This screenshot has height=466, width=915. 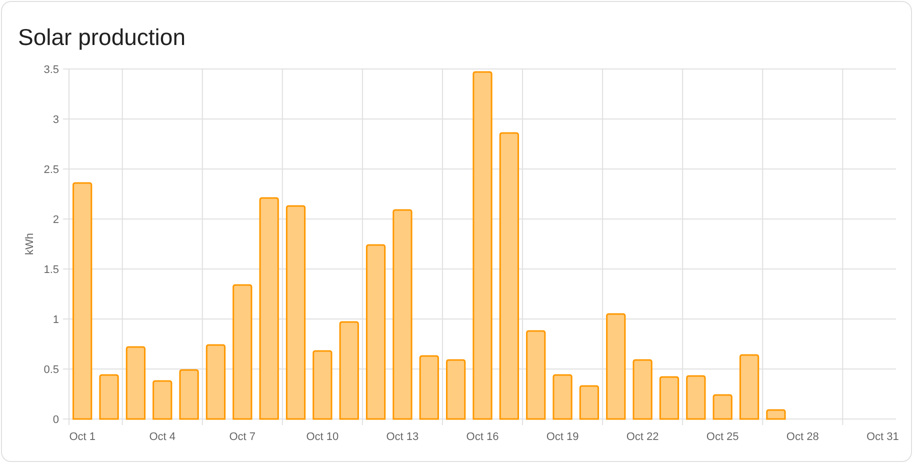 I want to click on x-tick-label: Oct 22, so click(x=642, y=437).